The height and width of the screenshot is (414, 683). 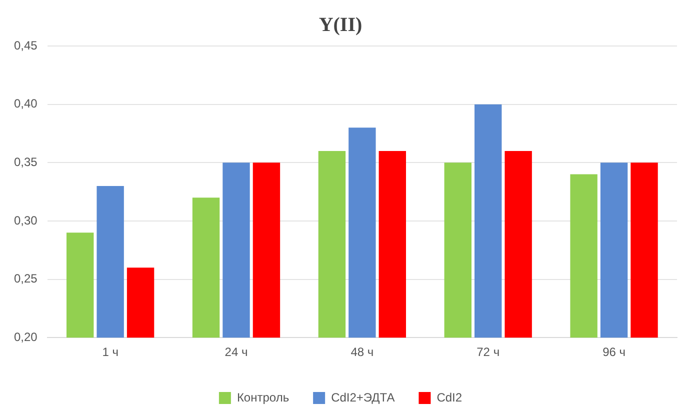 I want to click on legend-label: Контроль, so click(x=263, y=397).